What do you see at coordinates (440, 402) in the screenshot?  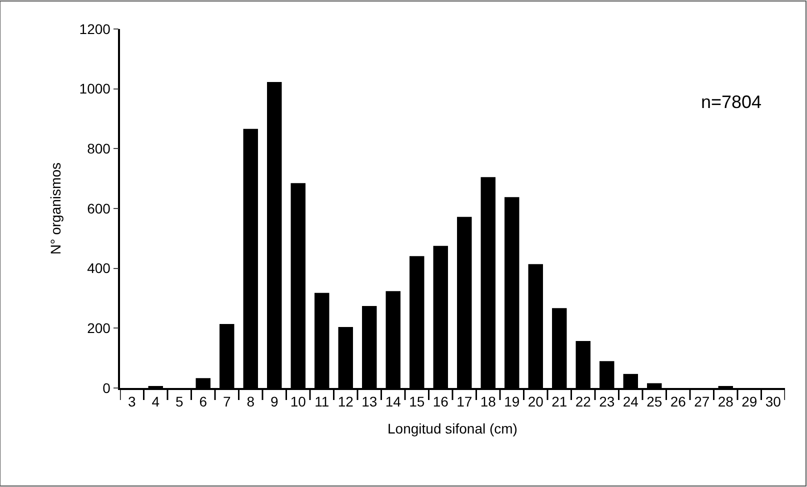 I see `x-tick-label: 16` at bounding box center [440, 402].